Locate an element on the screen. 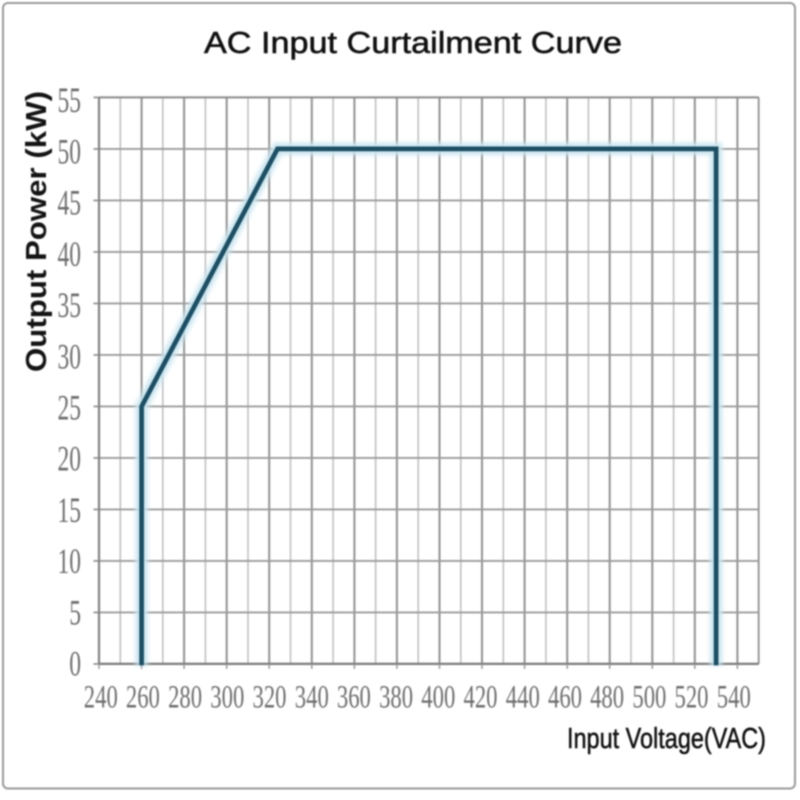  svg-text: 20 is located at coordinates (70, 459).